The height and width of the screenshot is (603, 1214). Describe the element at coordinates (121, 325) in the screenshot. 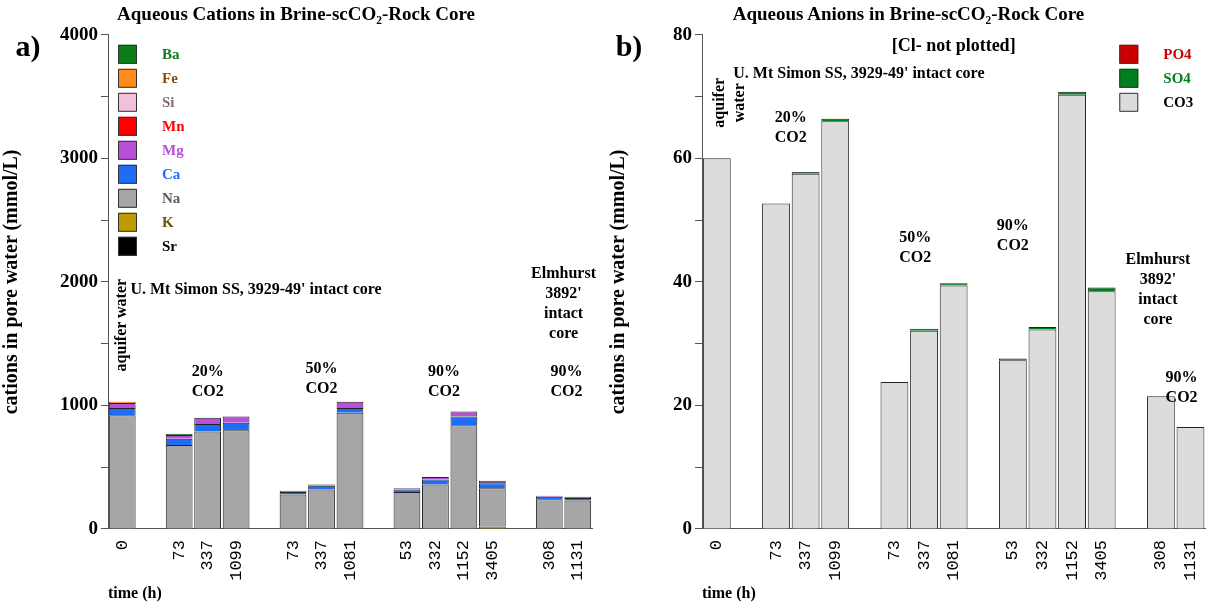

I see `annotation: aquifer water` at that location.